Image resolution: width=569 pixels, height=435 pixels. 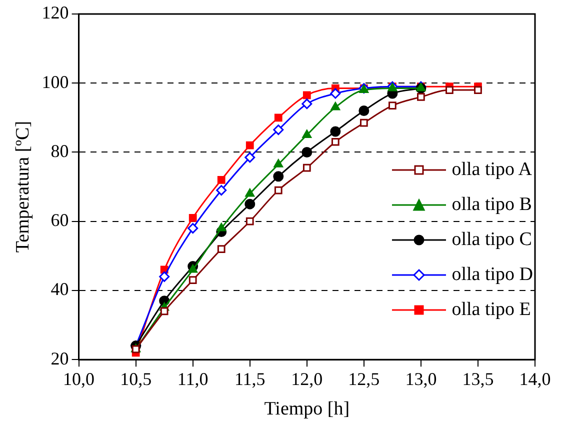 I want to click on legend-label: olla tipo E, so click(x=491, y=309).